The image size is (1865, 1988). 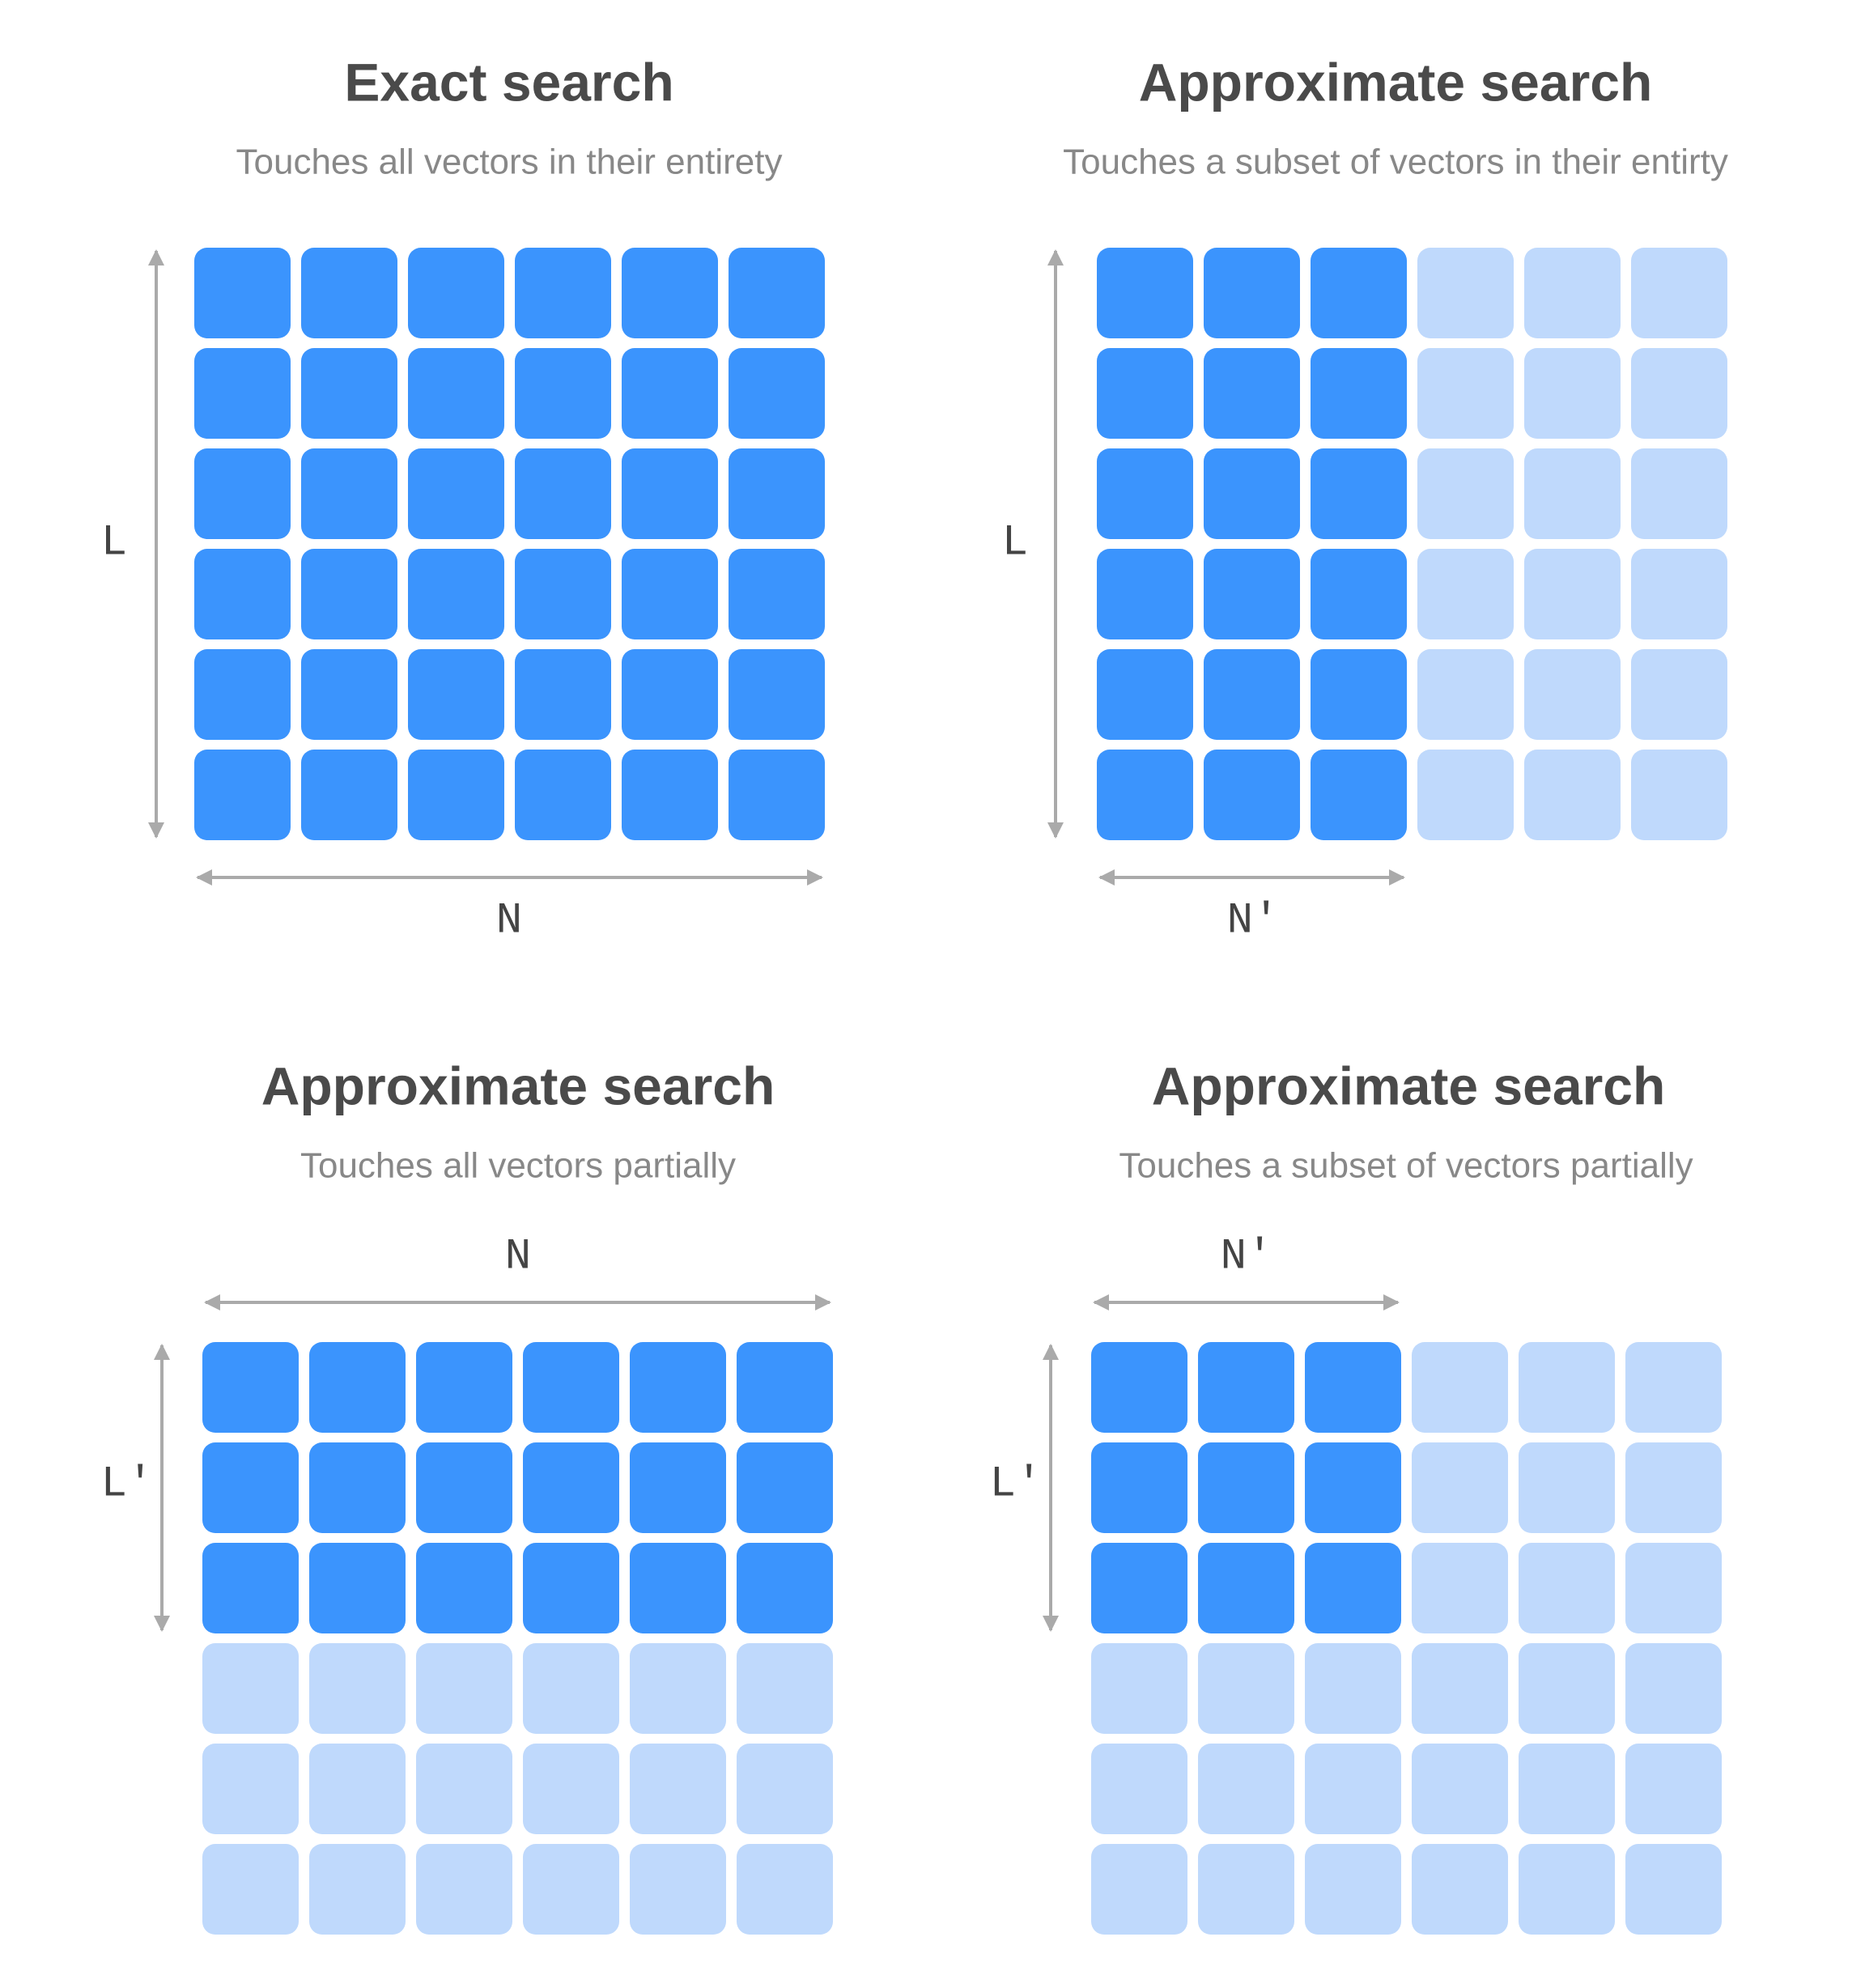 What do you see at coordinates (1406, 1166) in the screenshot?
I see `panel-subtitle: Touches a subset of vectors partially` at bounding box center [1406, 1166].